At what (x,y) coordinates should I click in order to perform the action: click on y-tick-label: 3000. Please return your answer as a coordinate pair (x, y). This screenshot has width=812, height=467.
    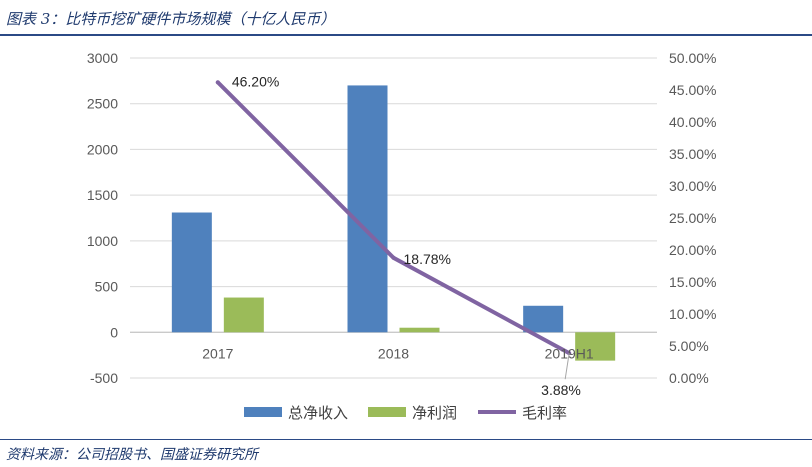
    Looking at the image, I should click on (102, 58).